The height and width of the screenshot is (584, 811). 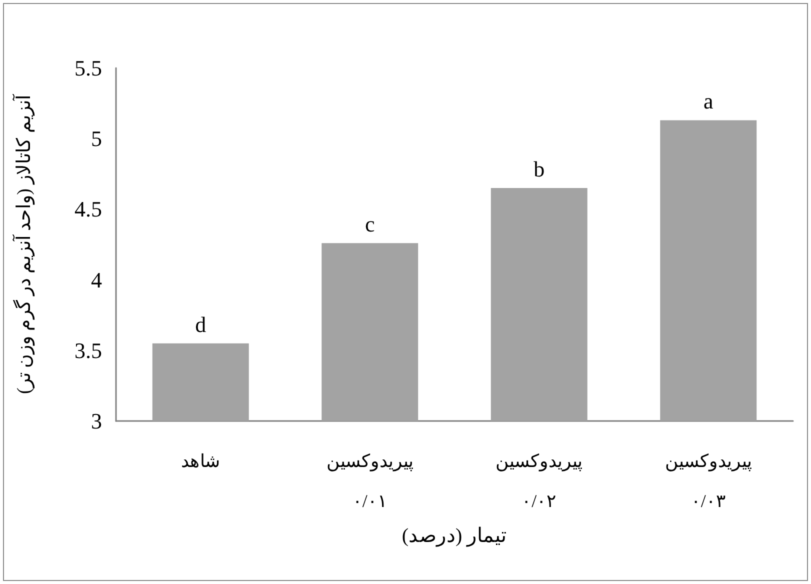 I want to click on y-tick-label: 4.5, so click(x=88, y=209).